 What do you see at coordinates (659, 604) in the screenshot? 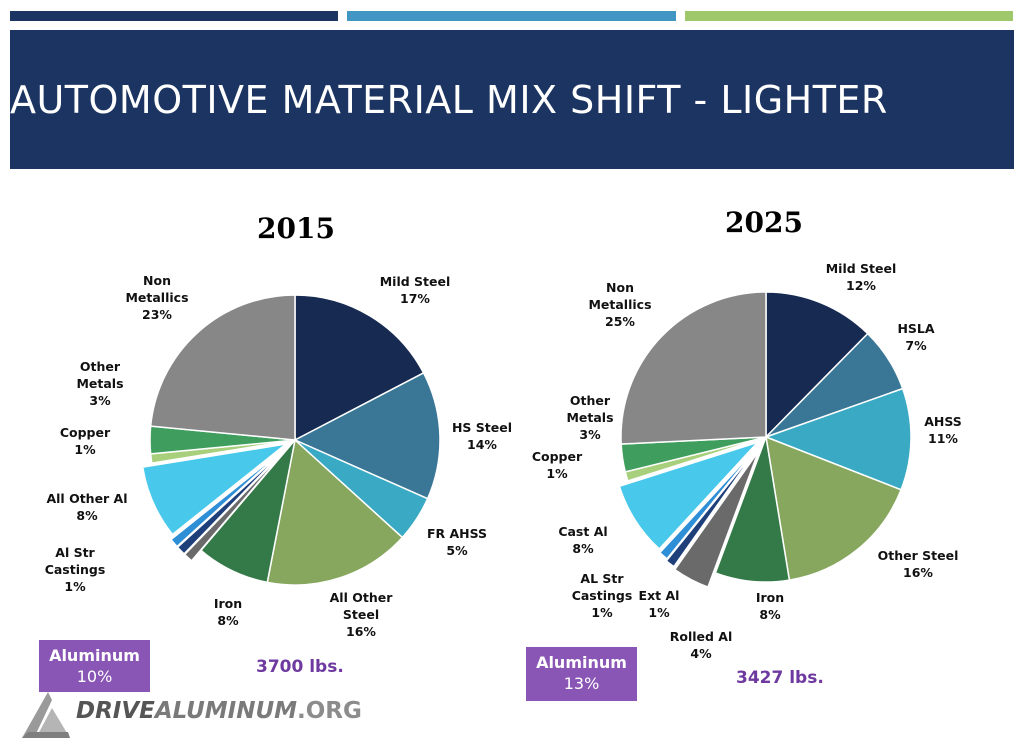
I see `slice-label: Ext Al 1%` at bounding box center [659, 604].